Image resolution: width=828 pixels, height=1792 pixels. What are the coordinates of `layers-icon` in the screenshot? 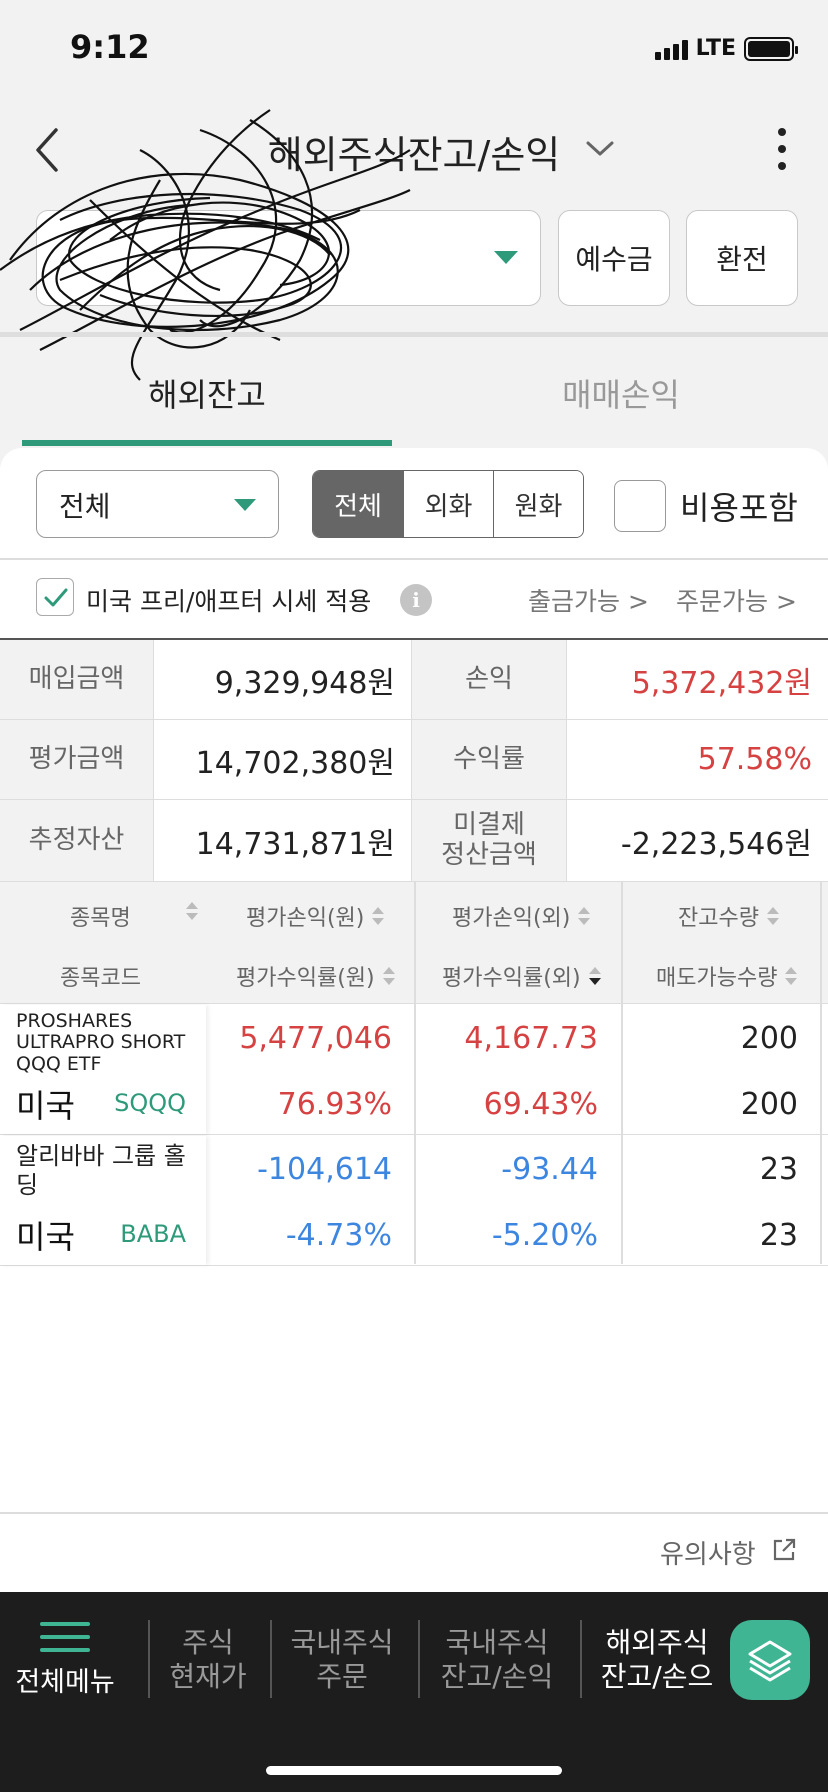 It's located at (770, 1661).